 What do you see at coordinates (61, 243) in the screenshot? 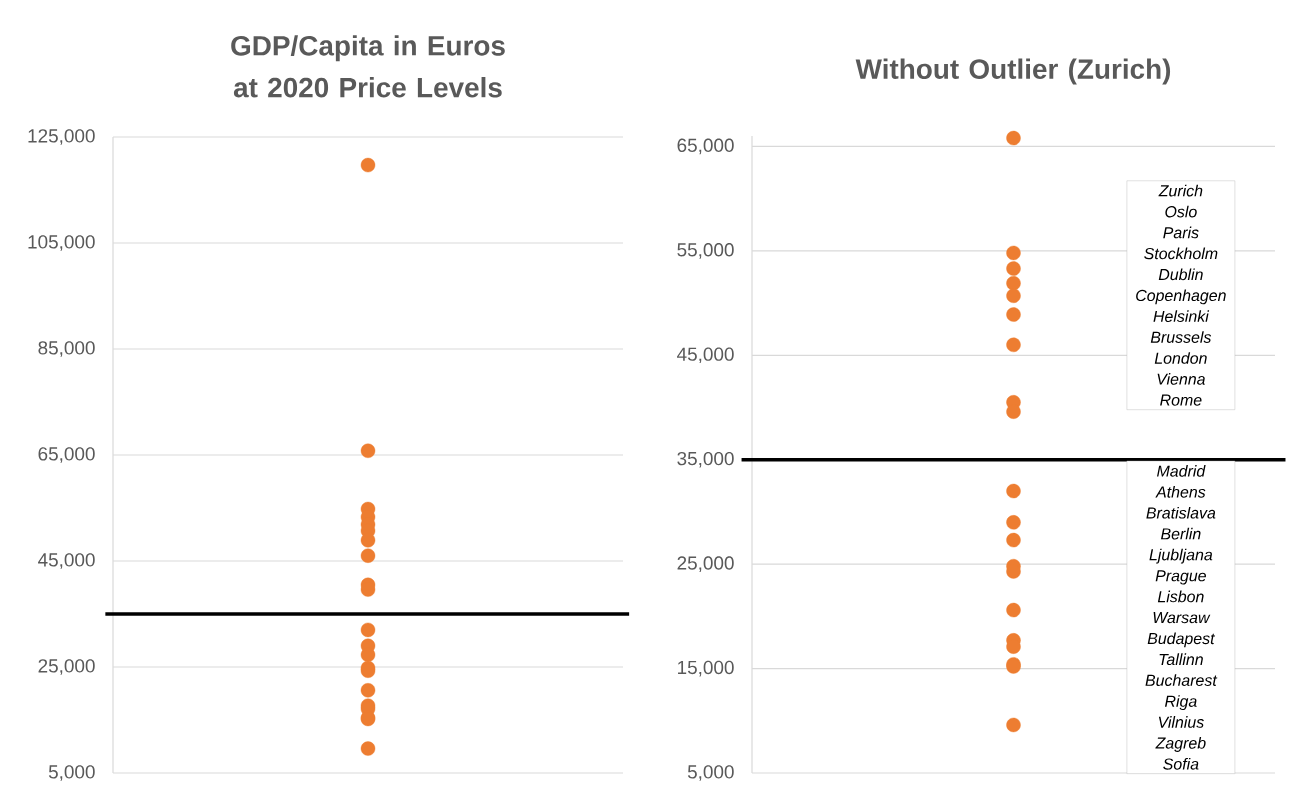
I see `y-tick-label: 105,000` at bounding box center [61, 243].